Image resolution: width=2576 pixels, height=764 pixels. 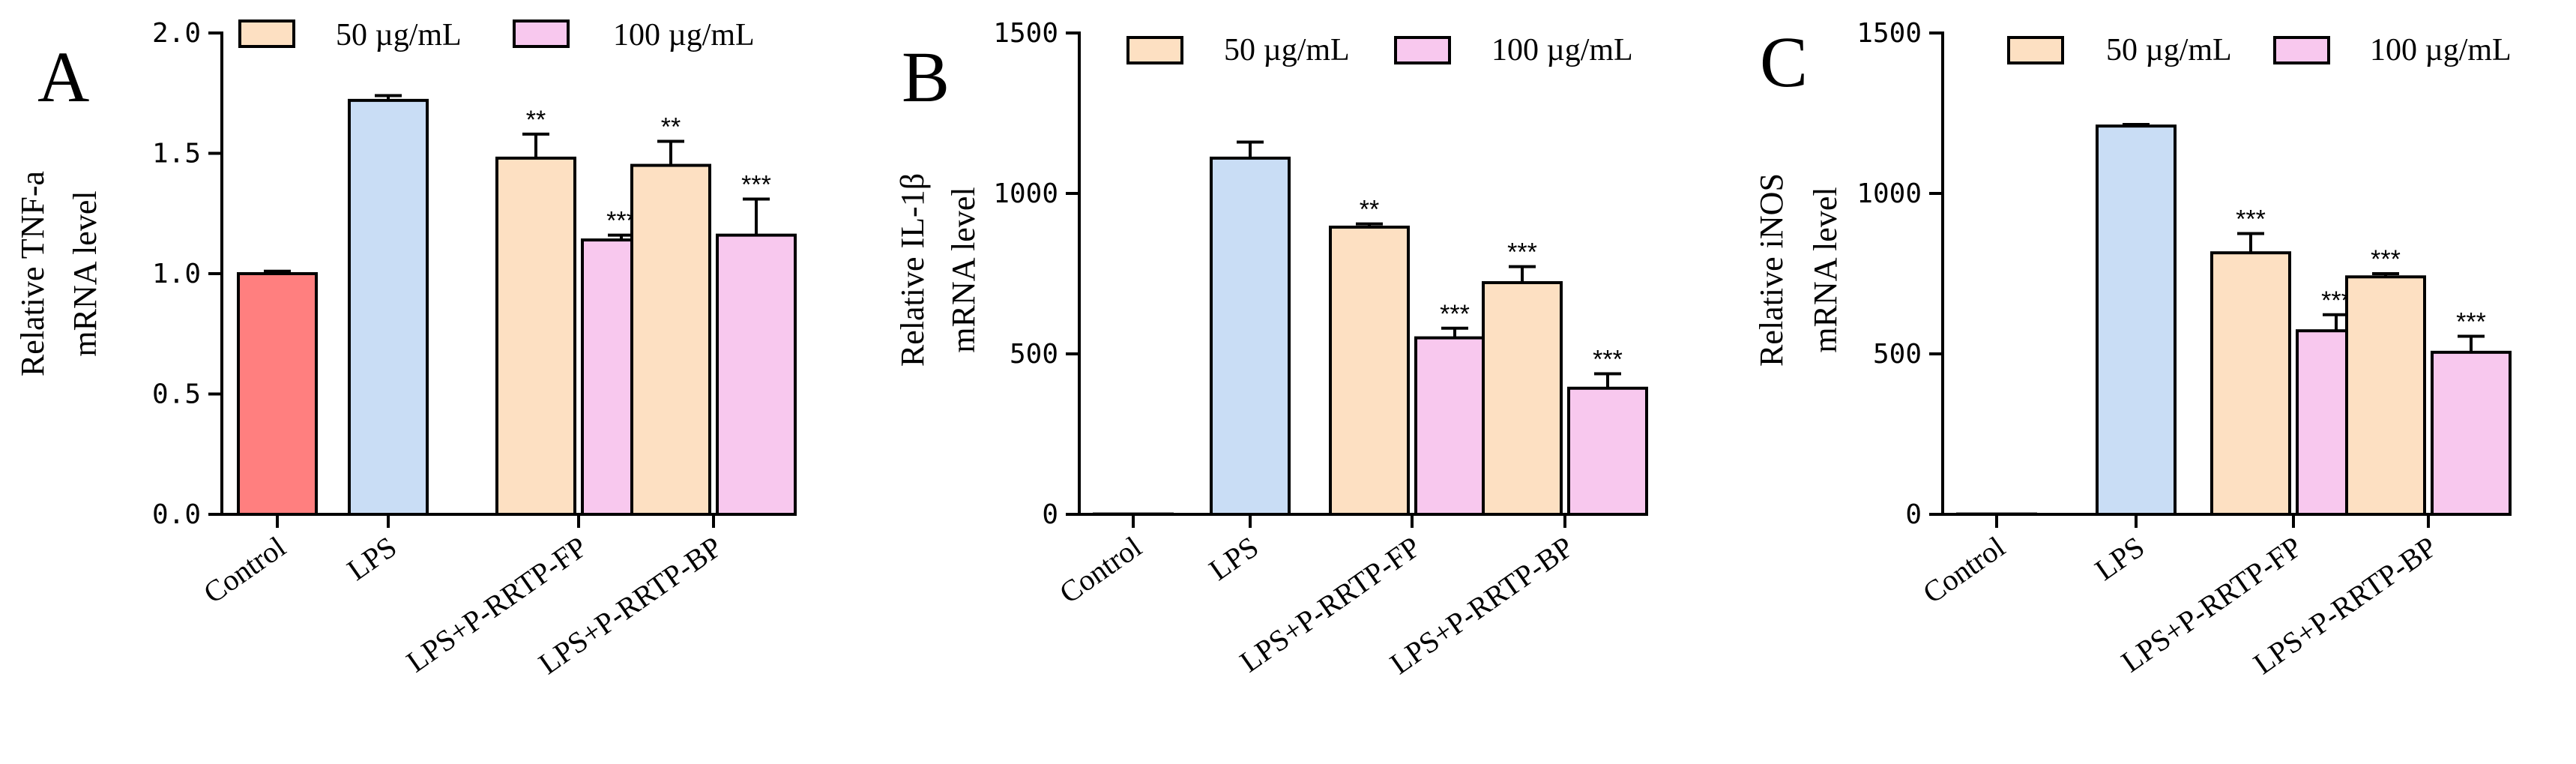 What do you see at coordinates (177, 394) in the screenshot?
I see `y-tick-label: 0.5` at bounding box center [177, 394].